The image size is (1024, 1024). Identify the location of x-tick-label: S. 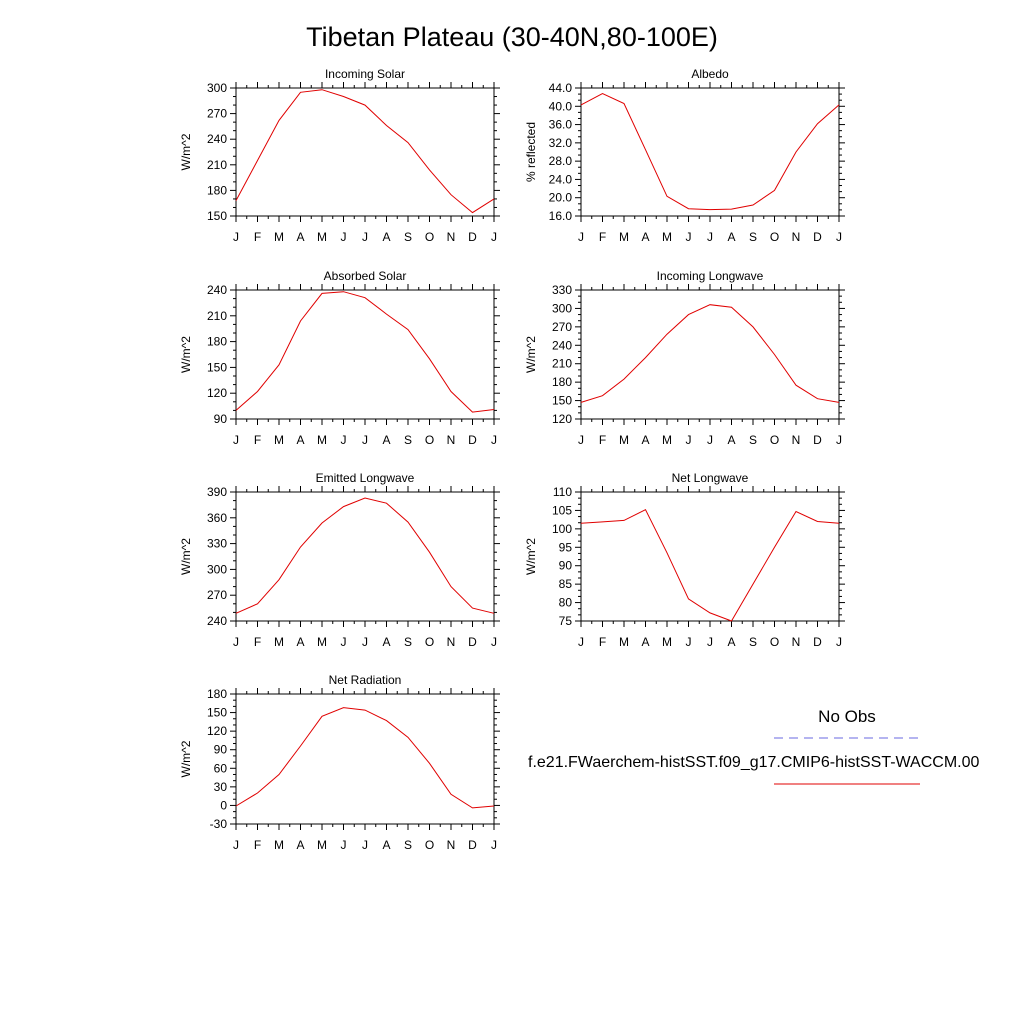
(408, 237).